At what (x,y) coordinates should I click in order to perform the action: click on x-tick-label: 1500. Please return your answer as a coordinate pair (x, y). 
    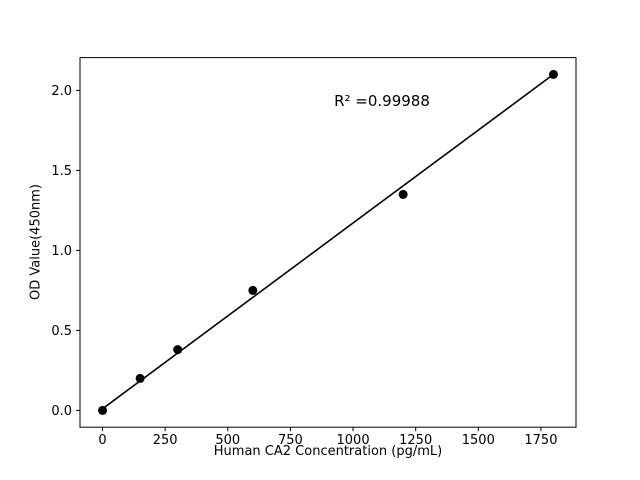
    Looking at the image, I should click on (478, 440).